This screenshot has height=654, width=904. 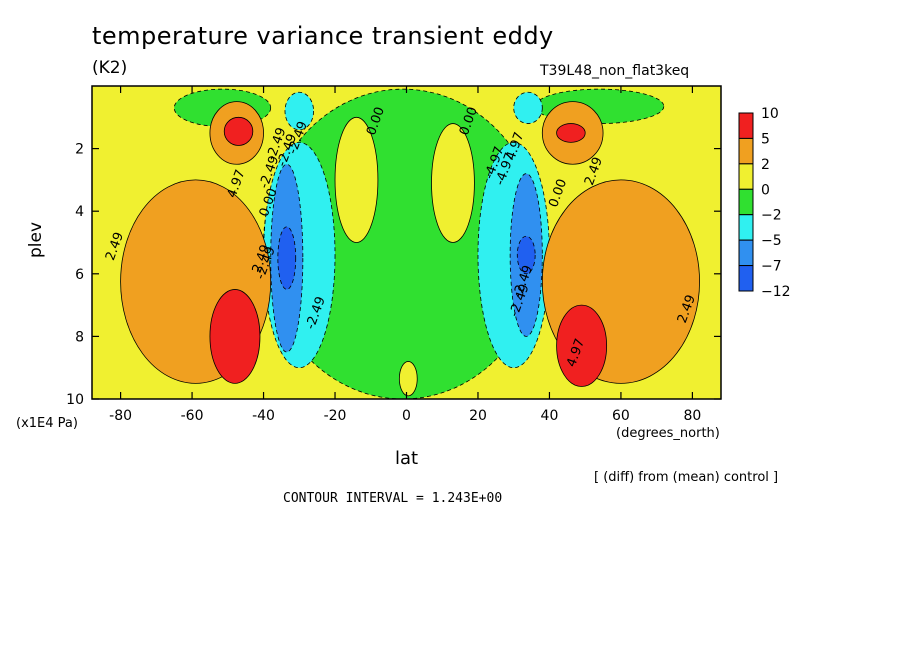 What do you see at coordinates (668, 433) in the screenshot?
I see `x-axis-unit: (degrees_north)` at bounding box center [668, 433].